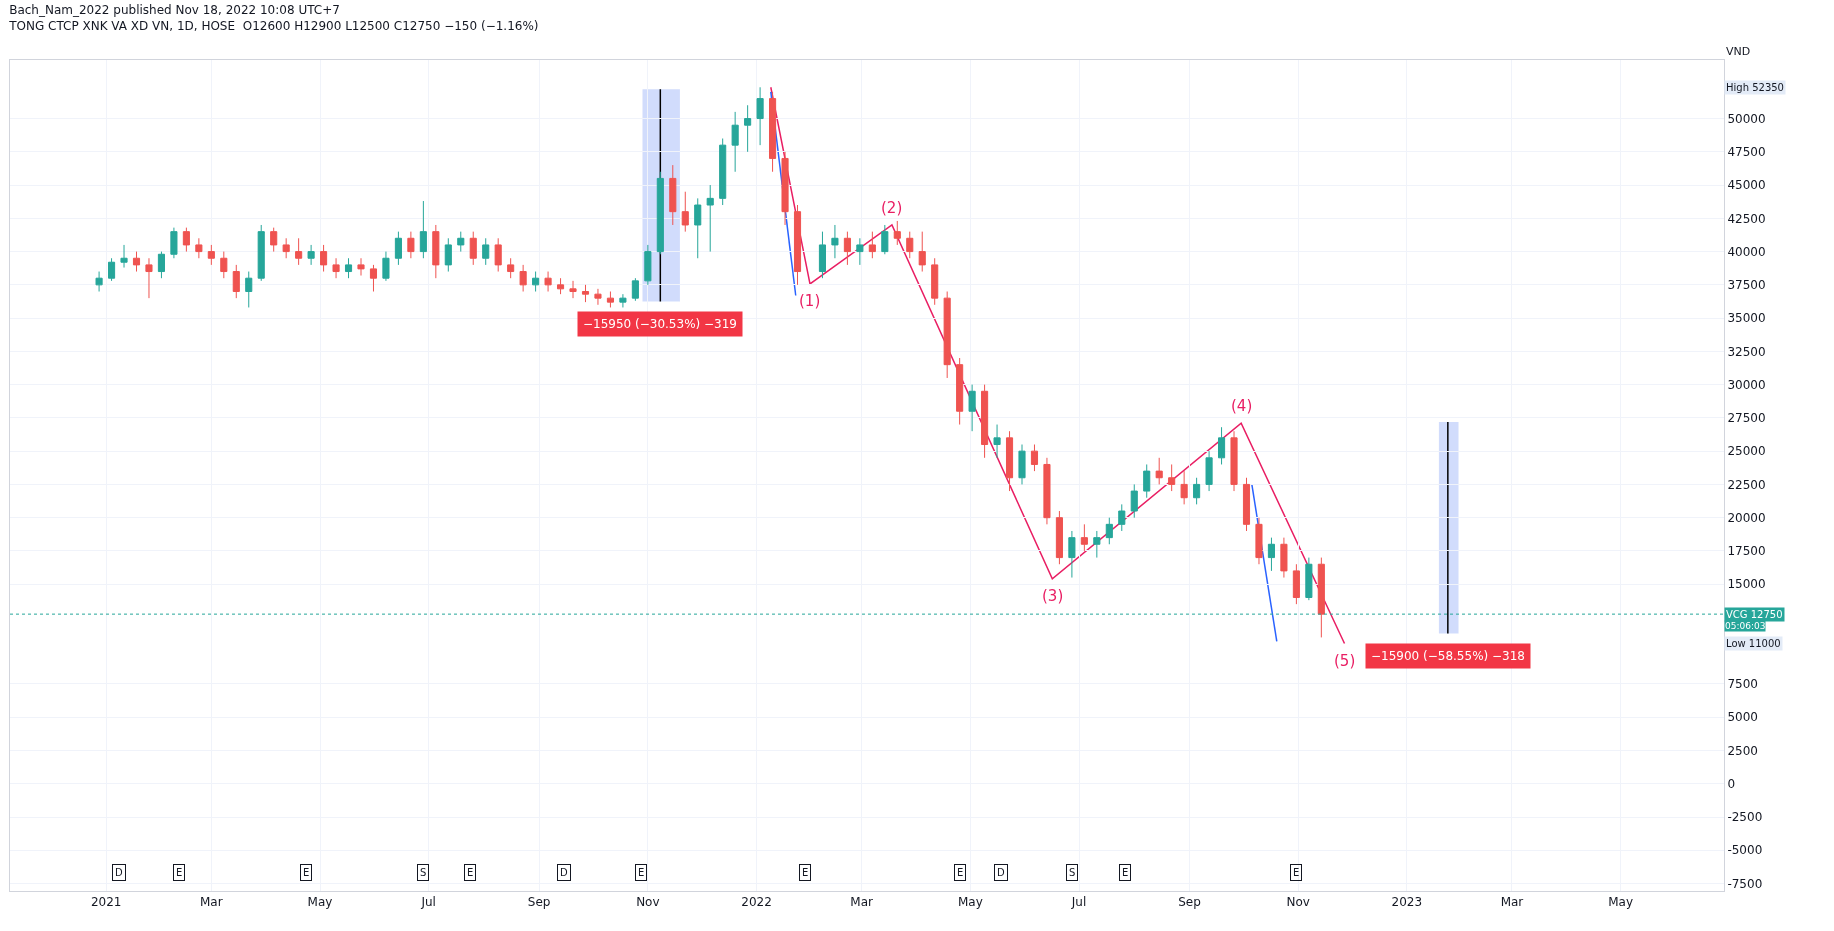  Describe the element at coordinates (174, 9) in the screenshot. I see `chart-subtitle: Bach_Nam_2022 published Nov 18, 2022 10:08 UTC+7` at that location.